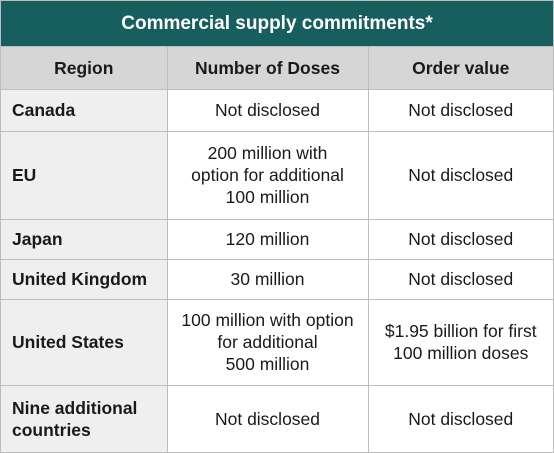  I want to click on region-label: Canada, so click(44, 110).